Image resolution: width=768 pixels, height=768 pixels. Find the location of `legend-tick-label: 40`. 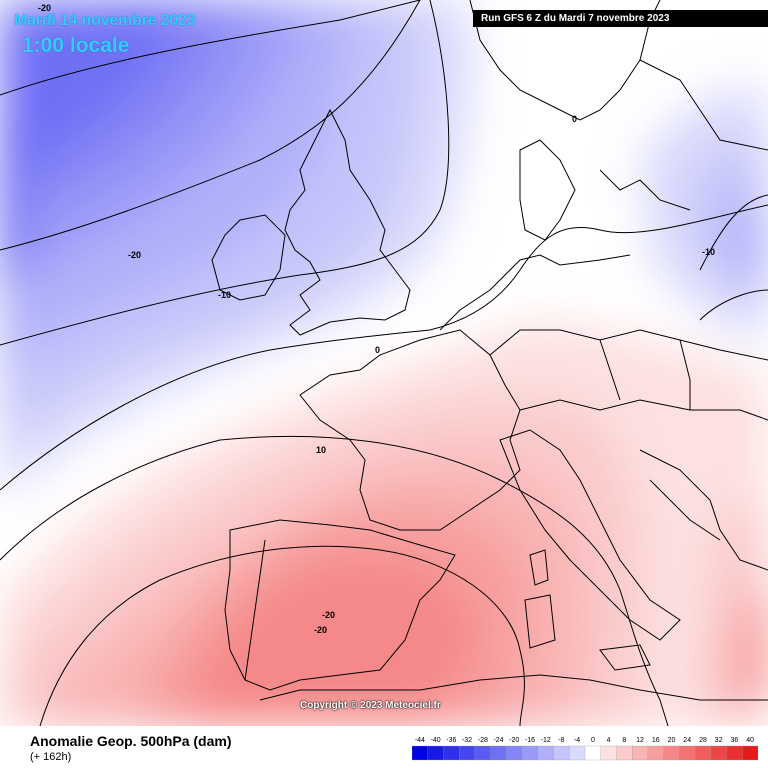

legend-tick-label: 40 is located at coordinates (750, 740).